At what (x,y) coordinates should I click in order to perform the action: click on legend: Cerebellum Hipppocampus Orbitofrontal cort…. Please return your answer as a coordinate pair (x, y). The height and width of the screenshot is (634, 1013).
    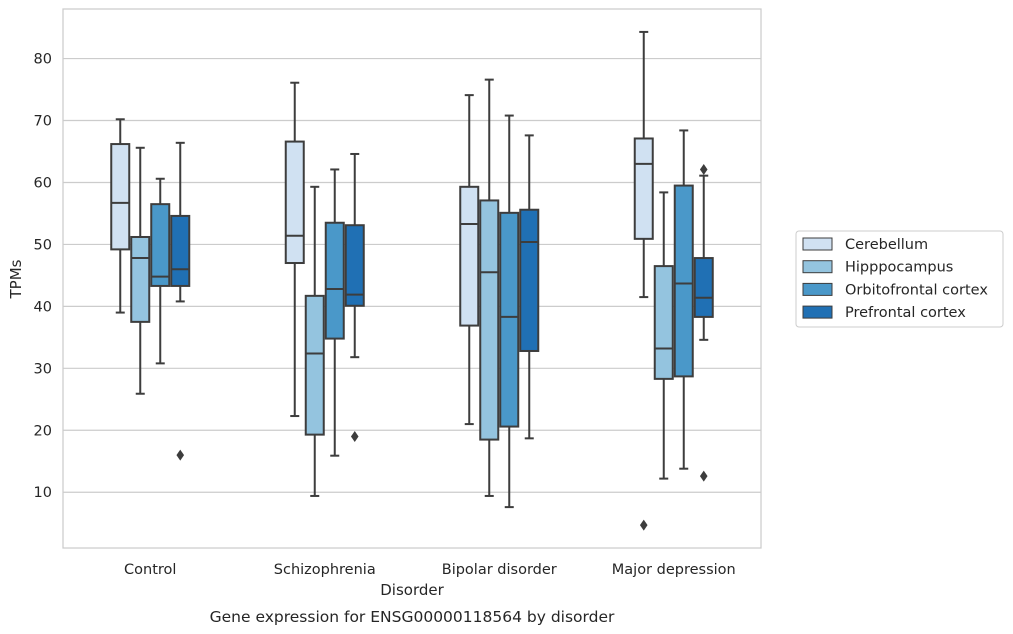
    Looking at the image, I should click on (899, 279).